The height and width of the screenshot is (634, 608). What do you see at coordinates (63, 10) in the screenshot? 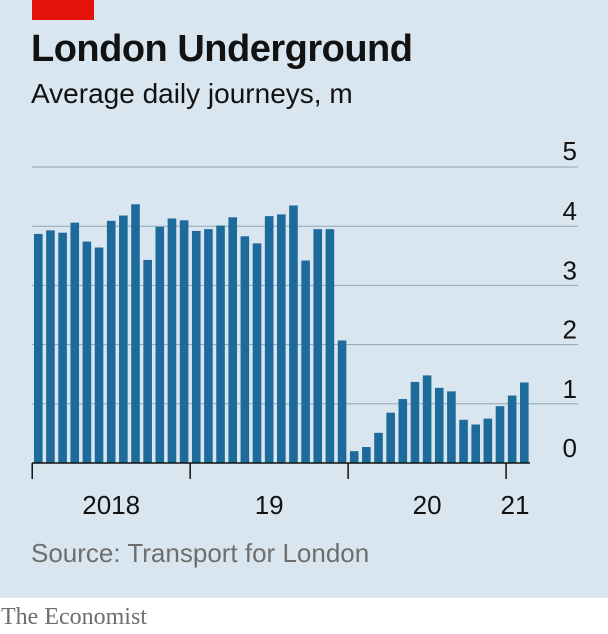
I see `brand-red-tag` at bounding box center [63, 10].